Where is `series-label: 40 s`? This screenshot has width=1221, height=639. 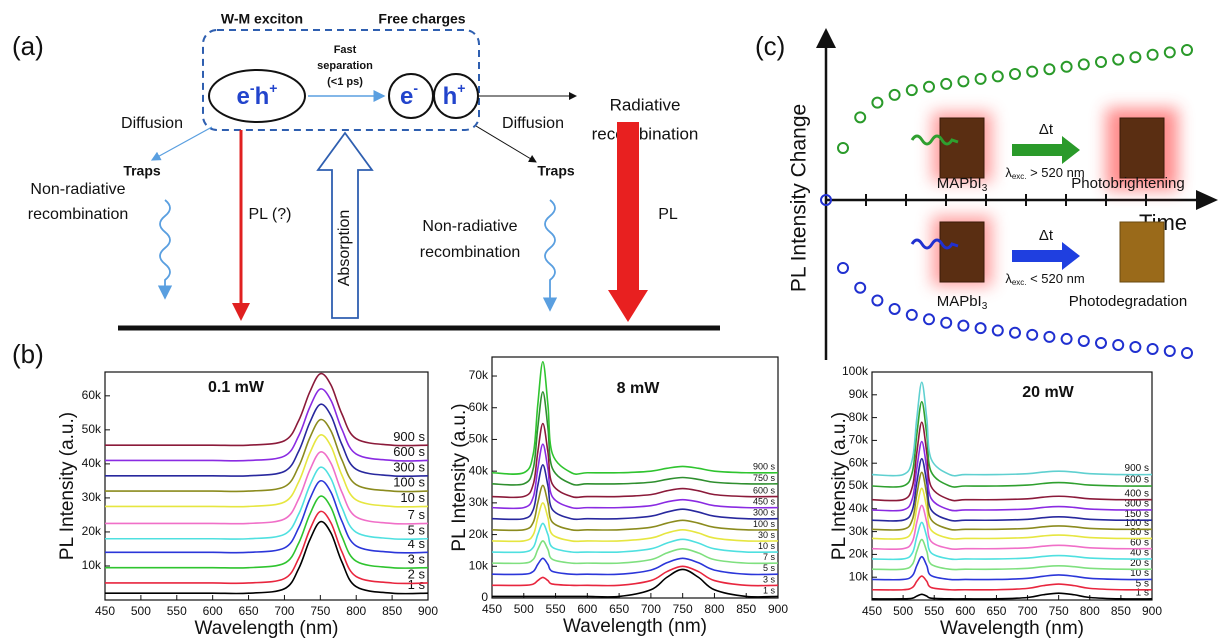
series-label: 40 s is located at coordinates (1139, 553).